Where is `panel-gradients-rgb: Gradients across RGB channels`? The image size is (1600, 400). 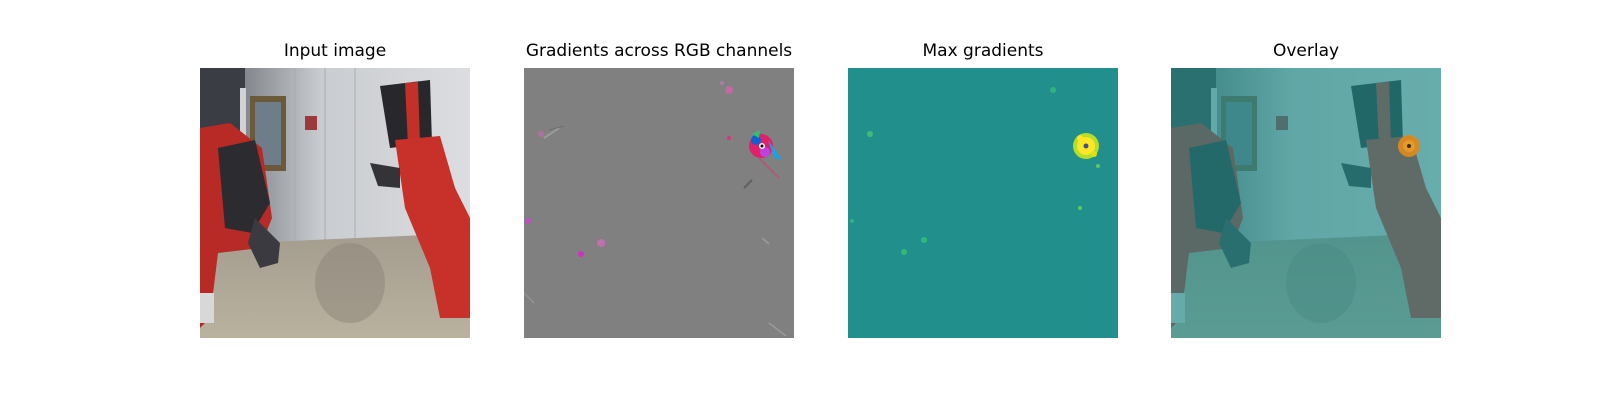 panel-gradients-rgb: Gradients across RGB channels is located at coordinates (659, 190).